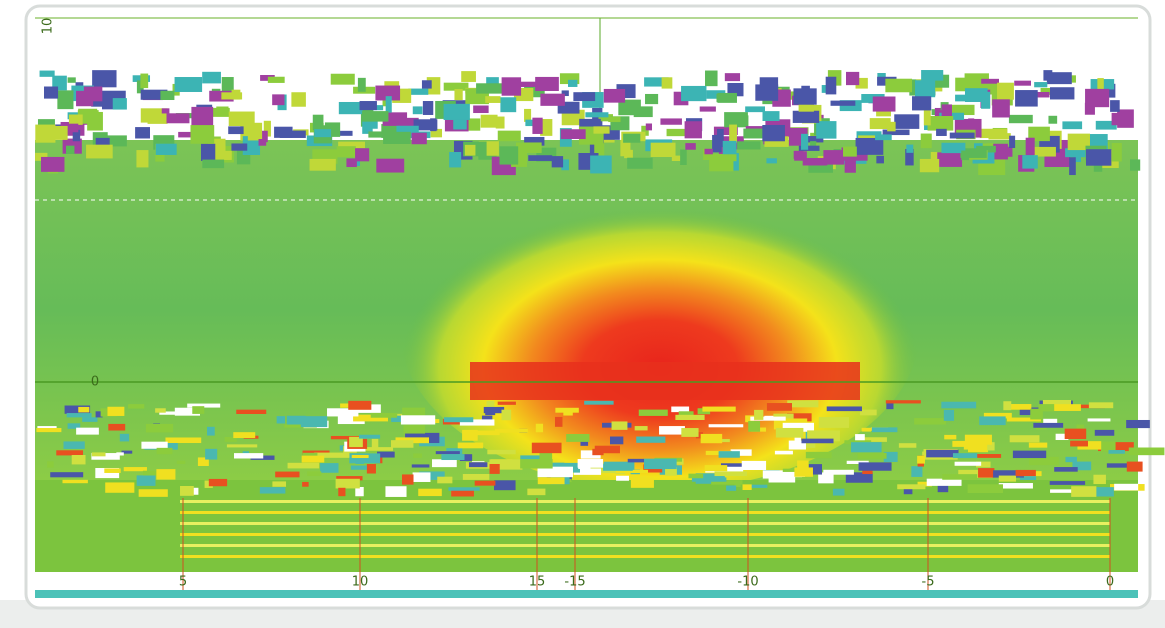  What do you see at coordinates (1110, 582) in the screenshot?
I see `bottom-label: 0` at bounding box center [1110, 582].